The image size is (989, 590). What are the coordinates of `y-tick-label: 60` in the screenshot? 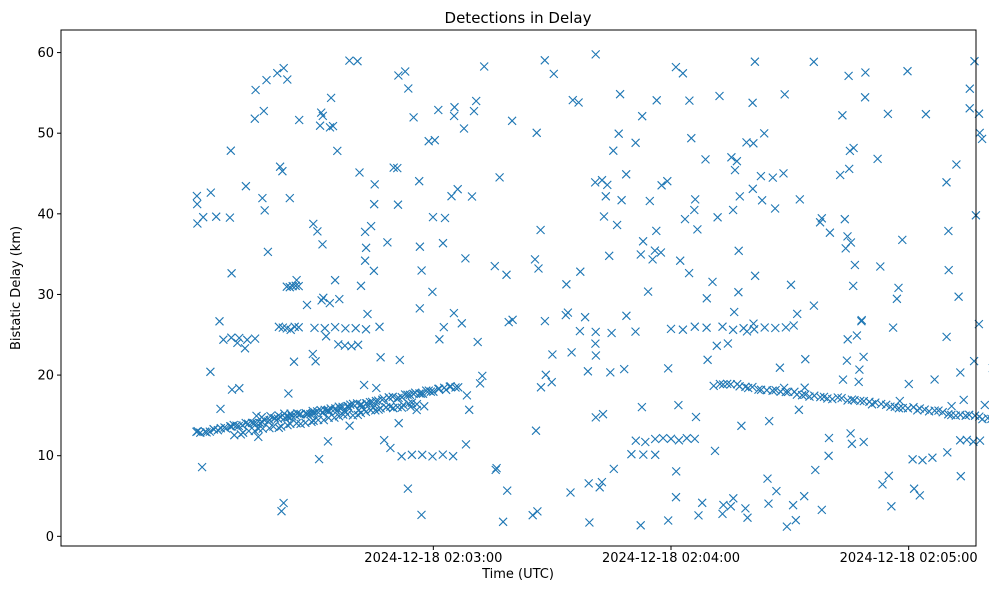 It's located at (45, 53).